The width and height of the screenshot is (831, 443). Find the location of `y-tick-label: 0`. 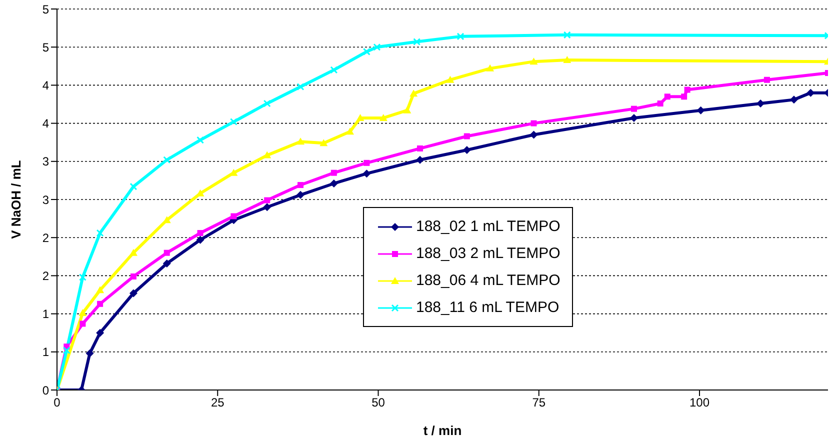

y-tick-label: 0 is located at coordinates (46, 390).